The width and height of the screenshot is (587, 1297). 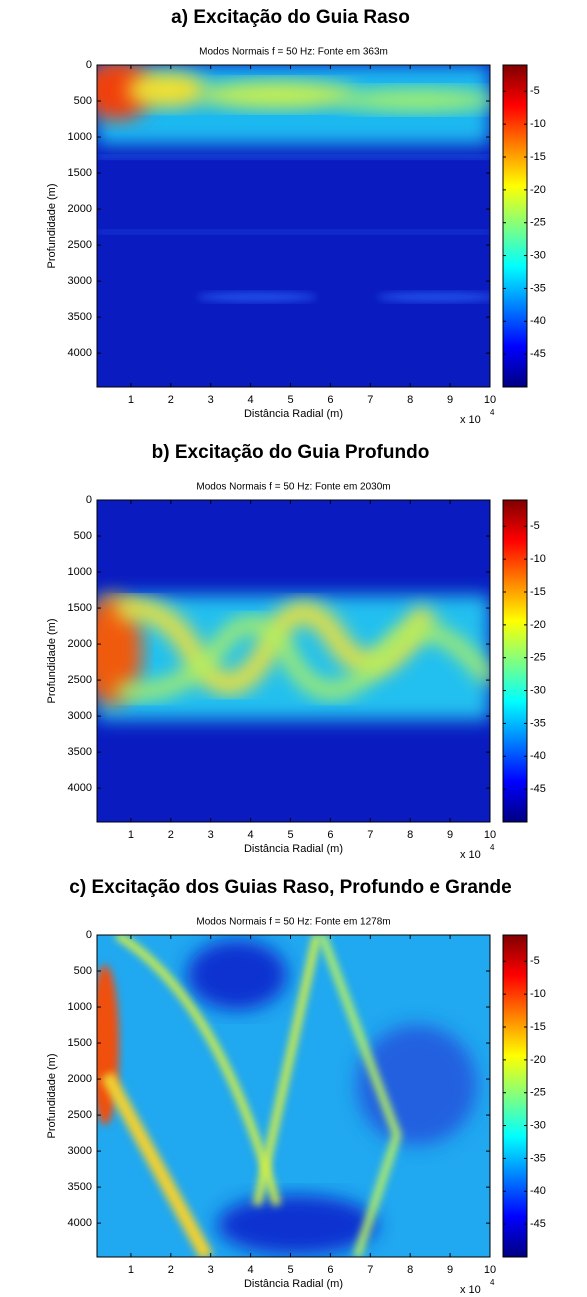 I want to click on chart-subtitle: Modos Normais f = 50 Hz: Fonte em 363m, so click(x=293, y=52).